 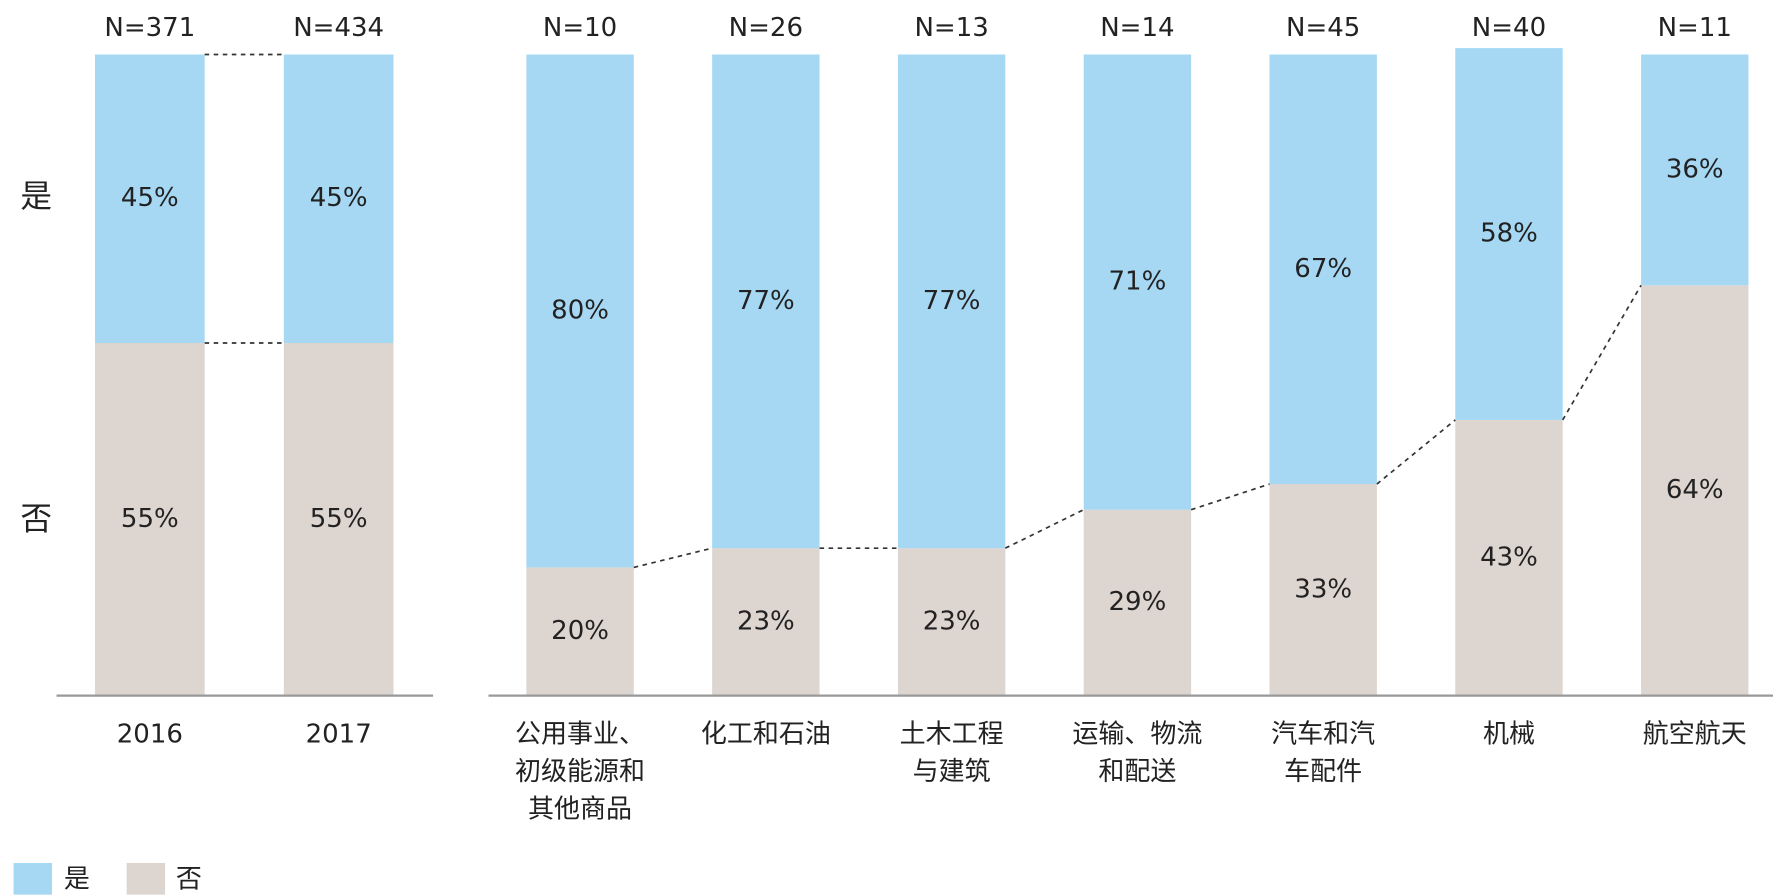 I want to click on x-tick-label: 机械, so click(x=1509, y=735).